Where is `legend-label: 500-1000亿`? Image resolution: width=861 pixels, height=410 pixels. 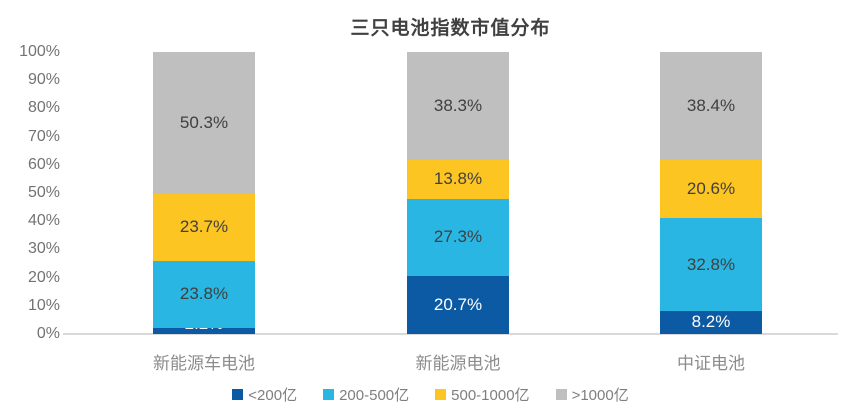 legend-label: 500-1000亿 is located at coordinates (490, 395).